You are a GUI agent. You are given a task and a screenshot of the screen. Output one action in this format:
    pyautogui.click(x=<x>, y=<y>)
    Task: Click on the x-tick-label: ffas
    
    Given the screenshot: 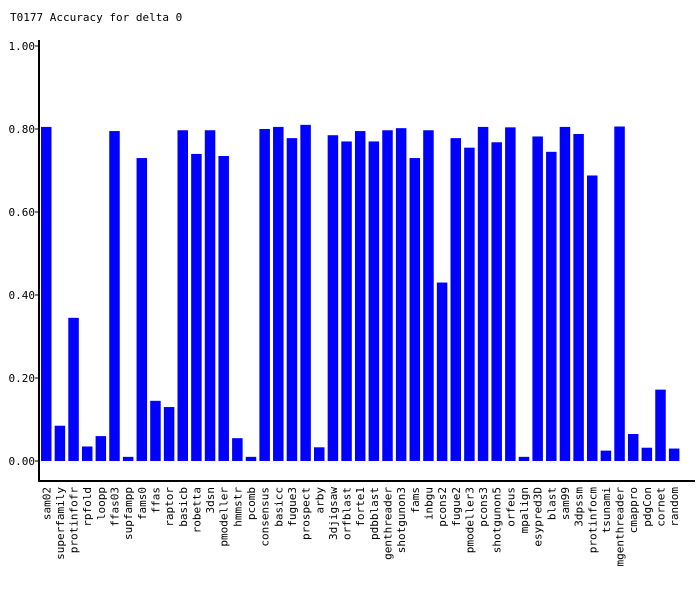 What is the action you would take?
    pyautogui.click(x=155, y=500)
    